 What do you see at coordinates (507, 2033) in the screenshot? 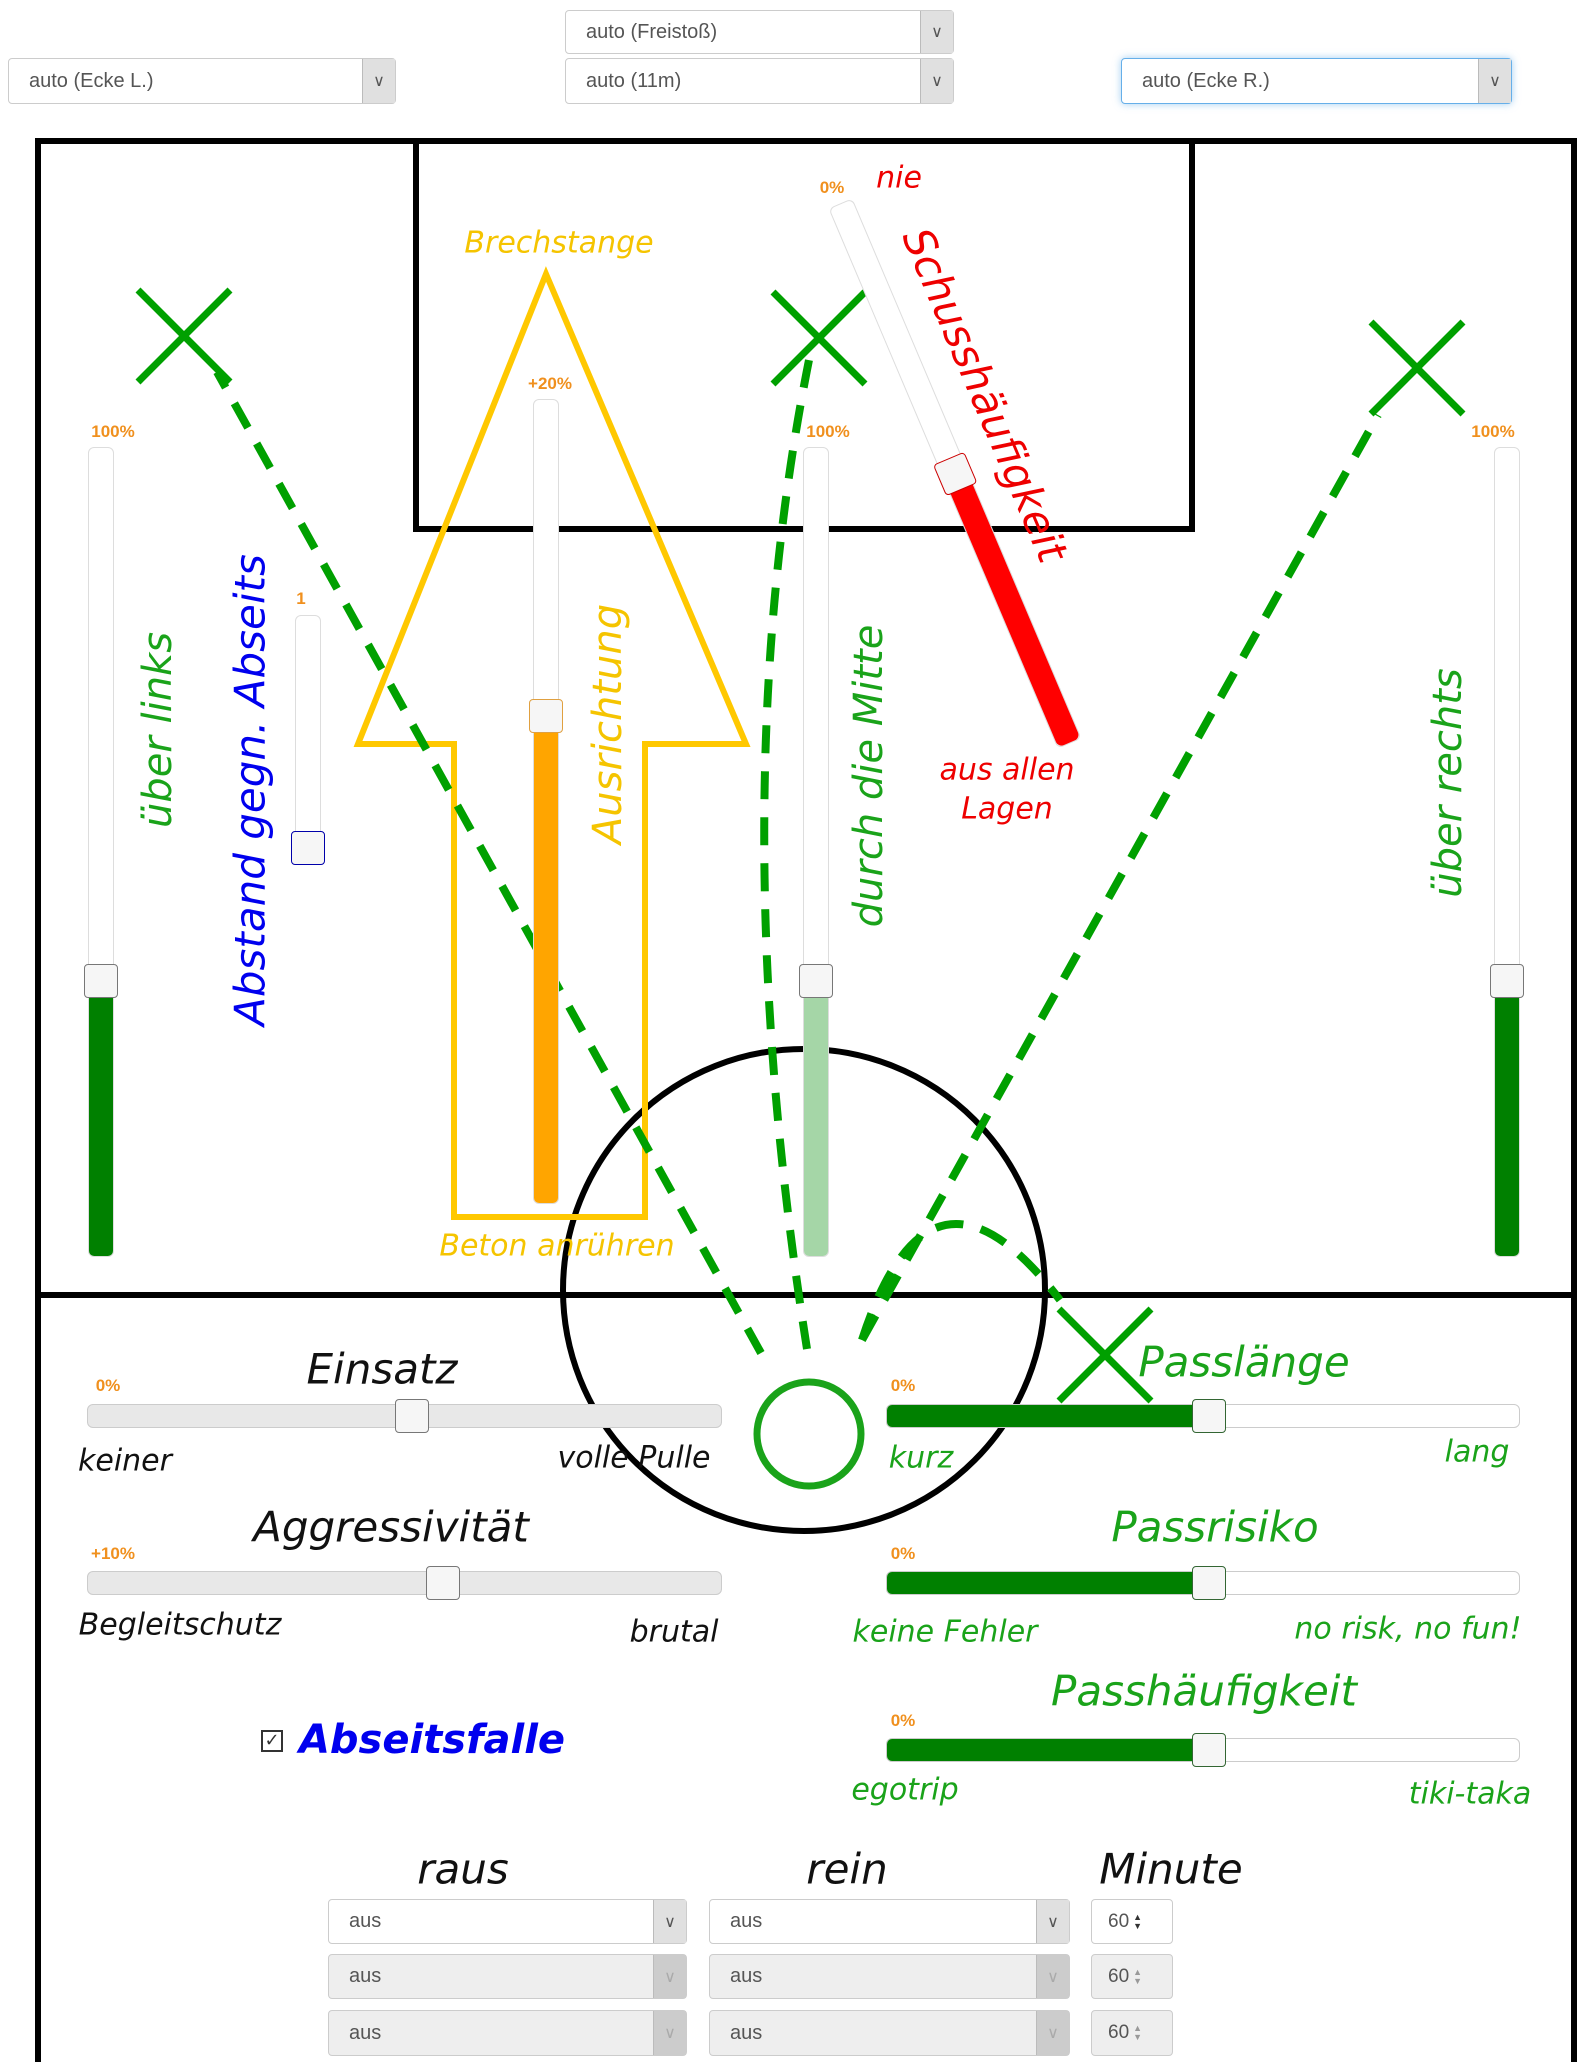
I see `sub-out-select-3: aus ∨` at bounding box center [507, 2033].